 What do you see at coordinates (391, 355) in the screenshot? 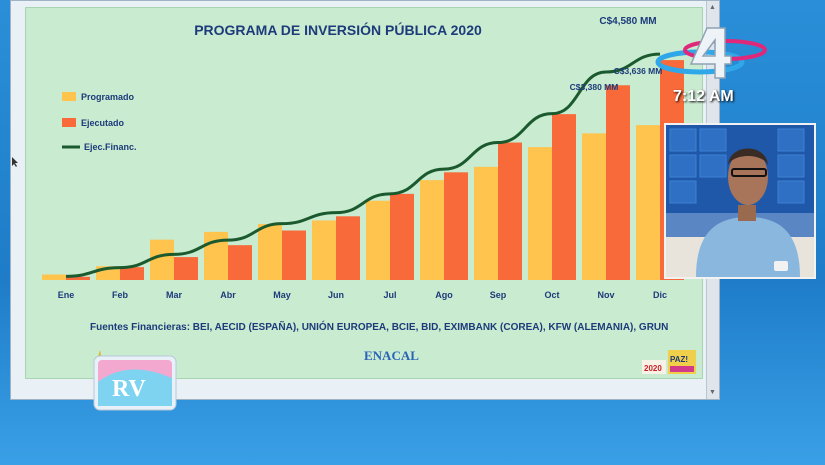
I see `enacal-logo: ENACAL` at bounding box center [391, 355].